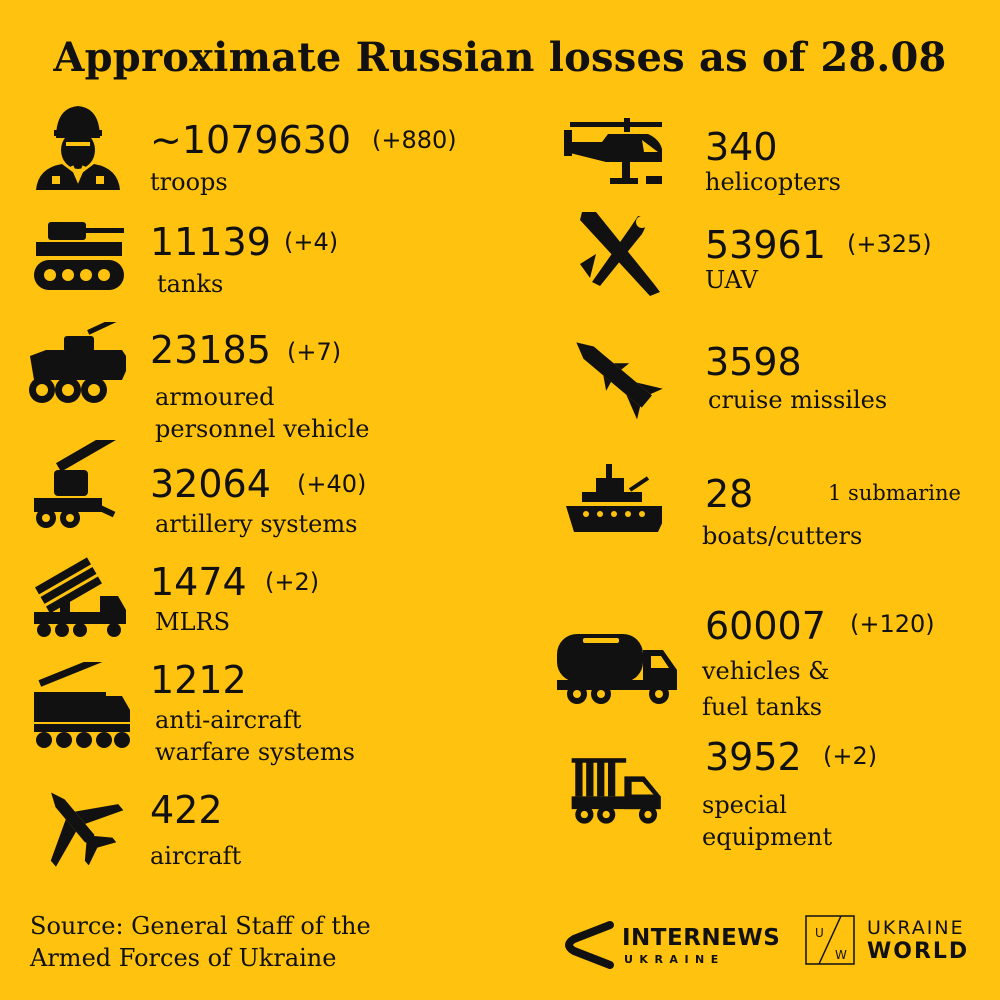 The image size is (1000, 1000). I want to click on source-line2: Armed Forces of Ukraine, so click(183, 958).